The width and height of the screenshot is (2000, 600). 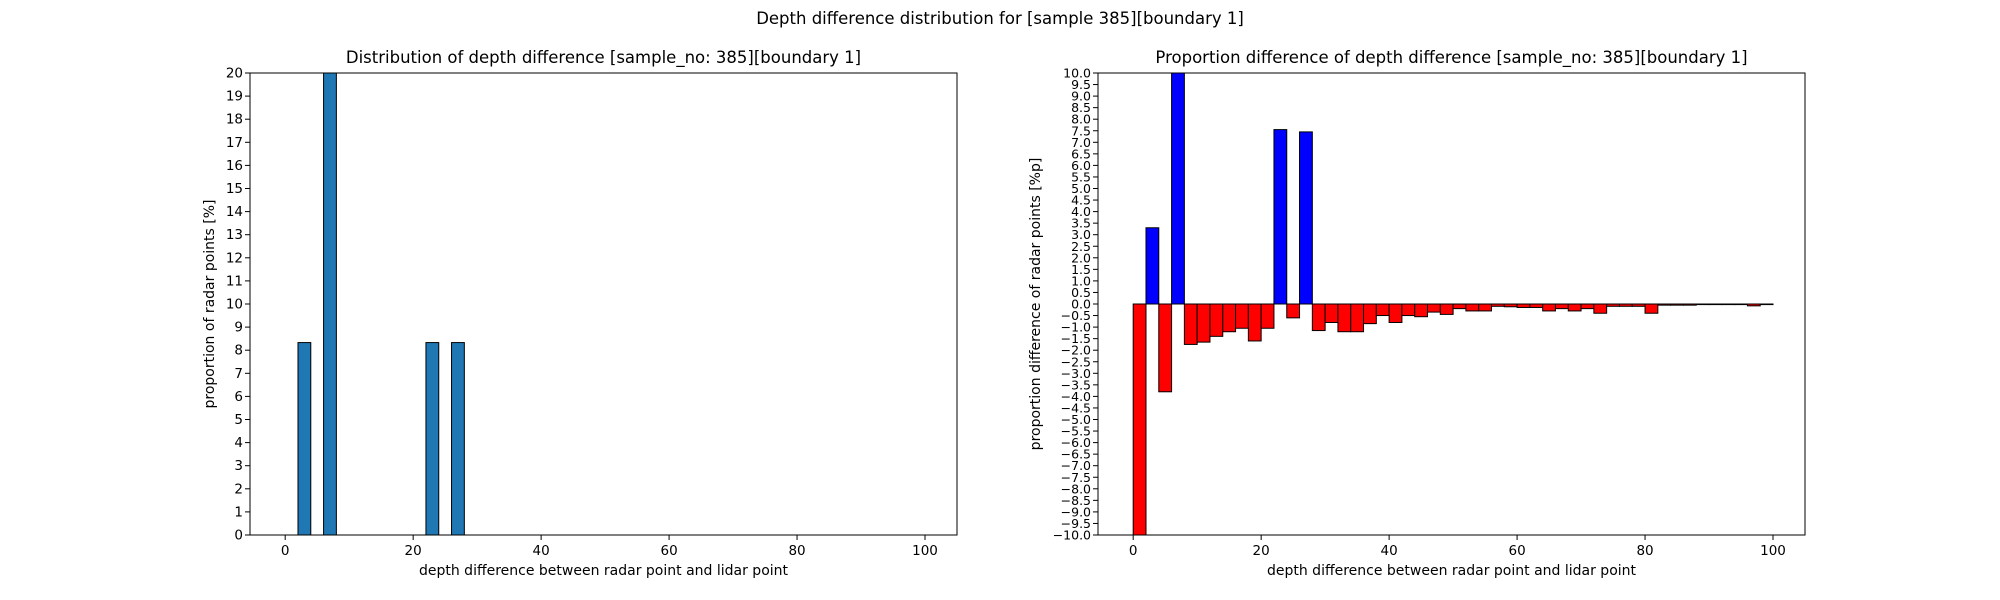 What do you see at coordinates (1076, 327) in the screenshot?
I see `right-y-tick-label-18: −1.0` at bounding box center [1076, 327].